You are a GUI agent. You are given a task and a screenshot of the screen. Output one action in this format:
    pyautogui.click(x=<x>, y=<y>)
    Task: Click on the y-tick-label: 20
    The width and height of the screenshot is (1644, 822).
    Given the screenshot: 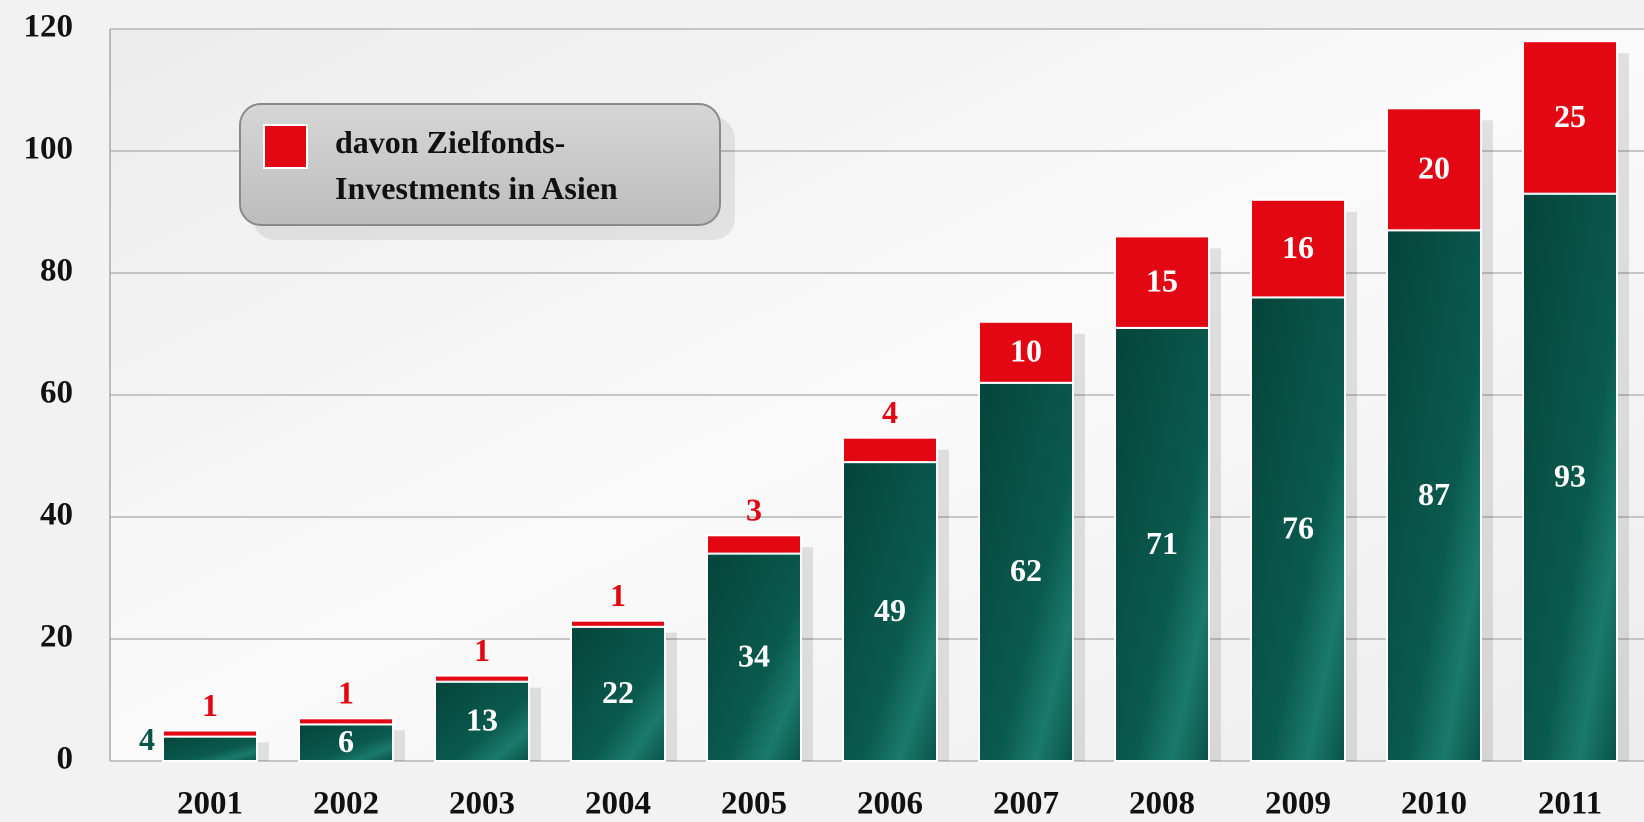 What is the action you would take?
    pyautogui.click(x=56, y=637)
    